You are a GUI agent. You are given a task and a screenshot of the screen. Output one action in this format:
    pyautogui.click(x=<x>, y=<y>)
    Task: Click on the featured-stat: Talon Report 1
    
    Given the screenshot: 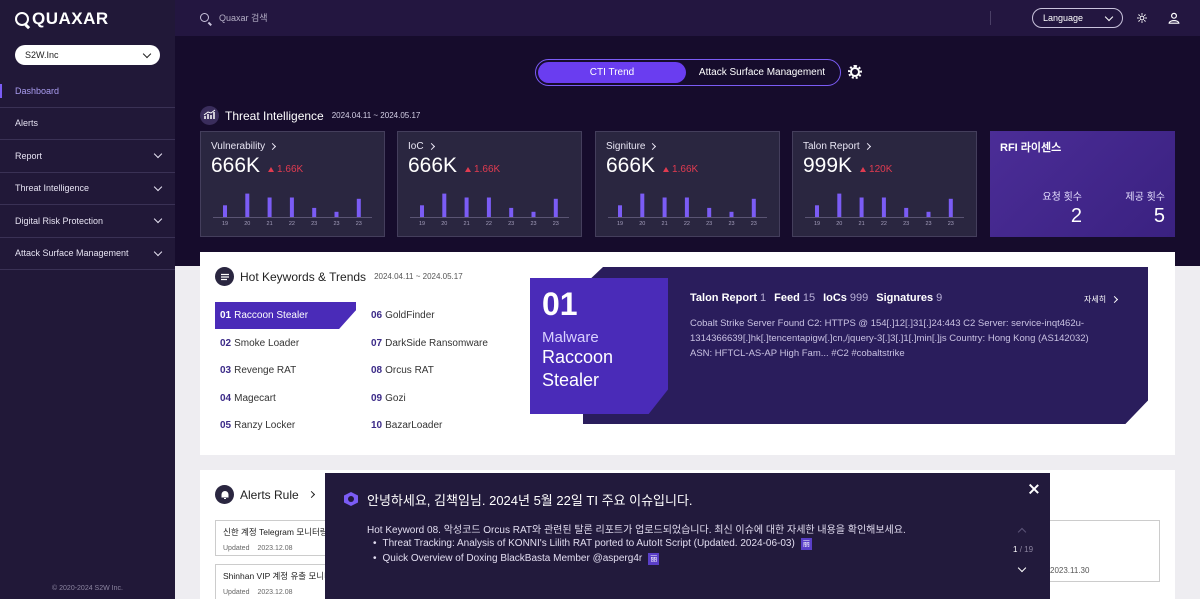 What is the action you would take?
    pyautogui.click(x=728, y=298)
    